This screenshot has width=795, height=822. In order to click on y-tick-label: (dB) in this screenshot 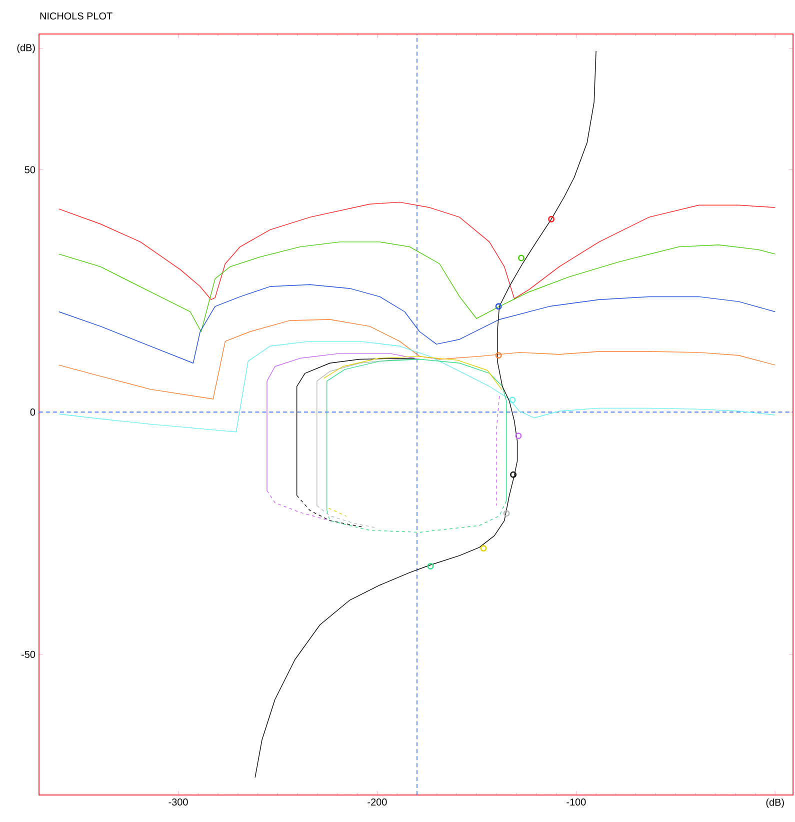, I will do `click(26, 49)`.